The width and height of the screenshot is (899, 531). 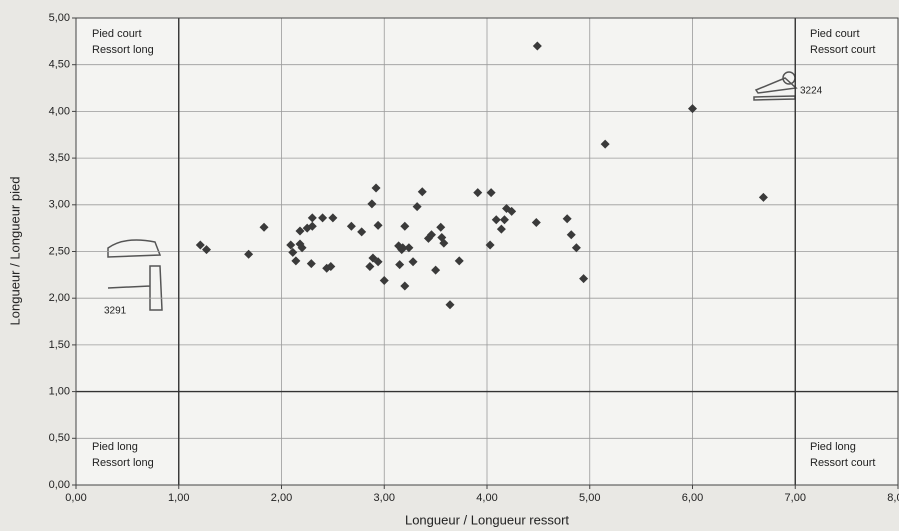 I want to click on specimen-label: 3291, so click(x=115, y=311).